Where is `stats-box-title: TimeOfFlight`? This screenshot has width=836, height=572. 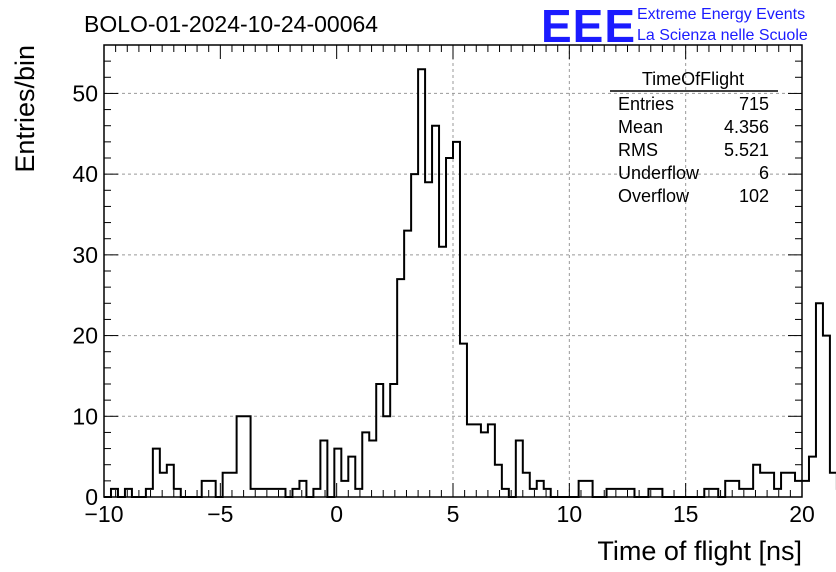 stats-box-title: TimeOfFlight is located at coordinates (693, 79).